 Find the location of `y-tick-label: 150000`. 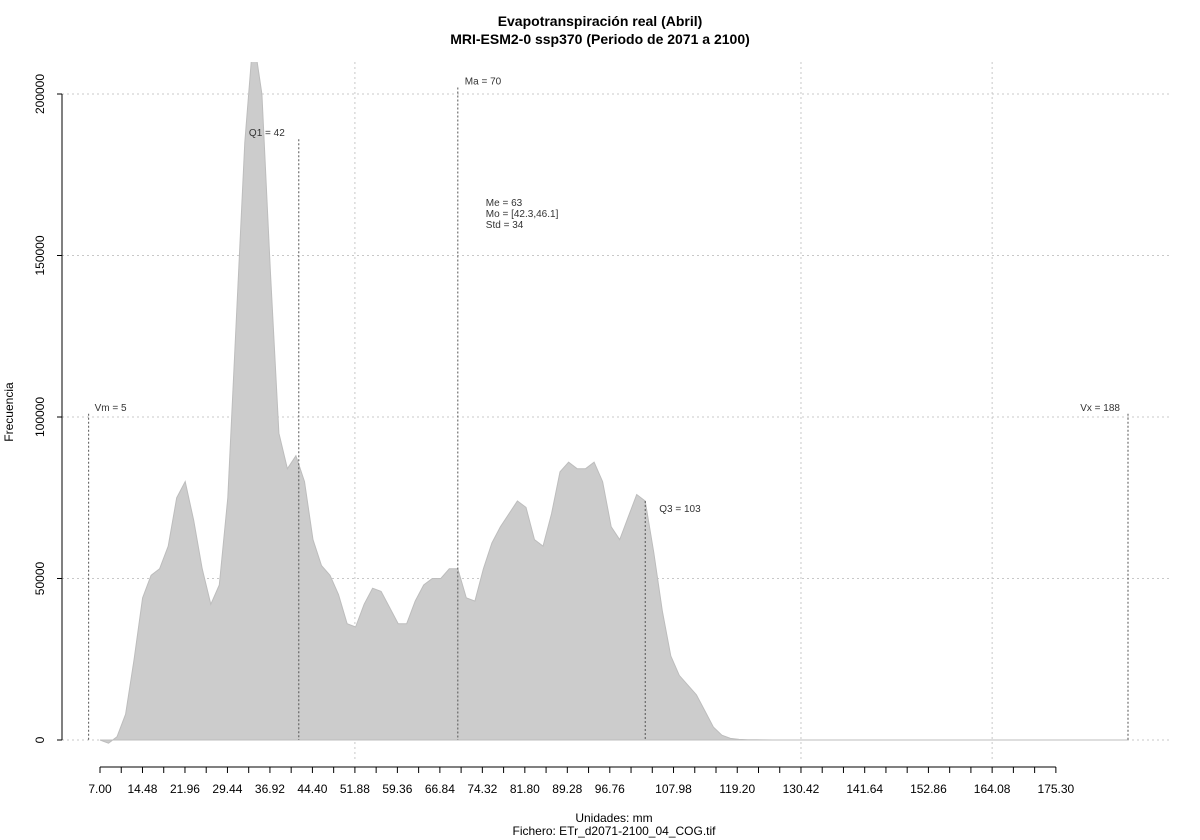

y-tick-label: 150000 is located at coordinates (40, 255).